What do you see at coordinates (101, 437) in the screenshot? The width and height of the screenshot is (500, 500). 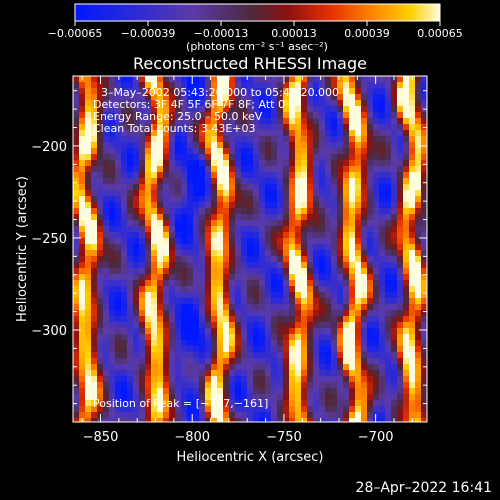 I see `x-tick-label: −850` at bounding box center [101, 437].